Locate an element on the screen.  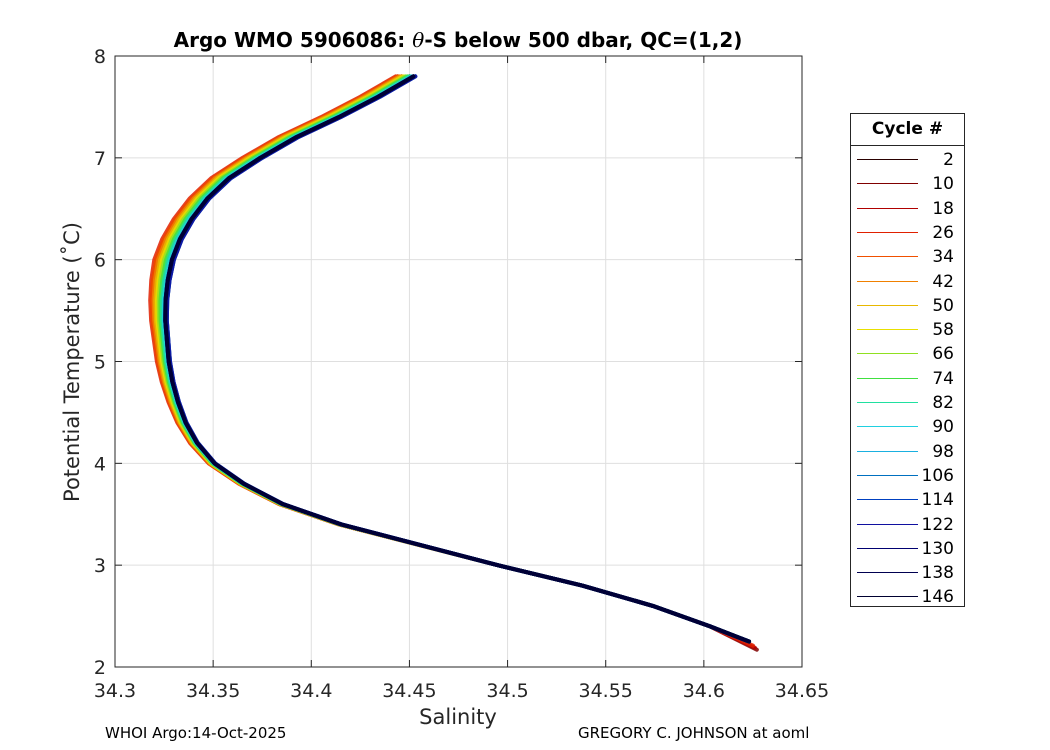
legend-label: 58 is located at coordinates (943, 330).